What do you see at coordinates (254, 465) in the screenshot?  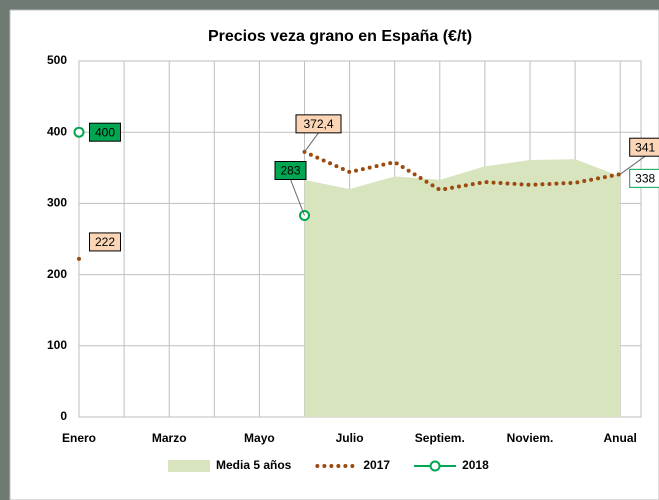 I see `legend-label: Media 5 años` at bounding box center [254, 465].